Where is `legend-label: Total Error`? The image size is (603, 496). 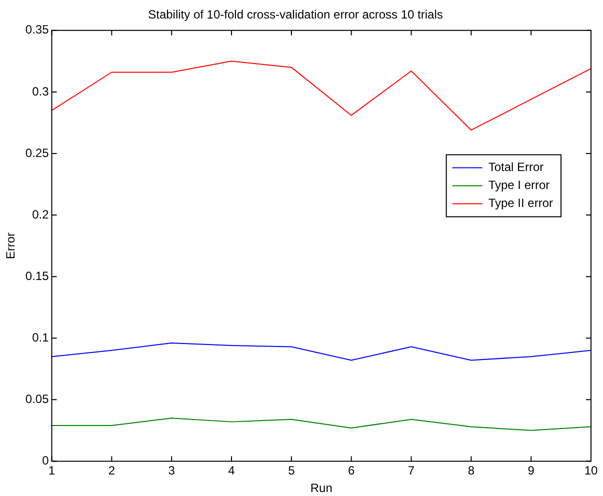
legend-label: Total Error is located at coordinates (516, 167).